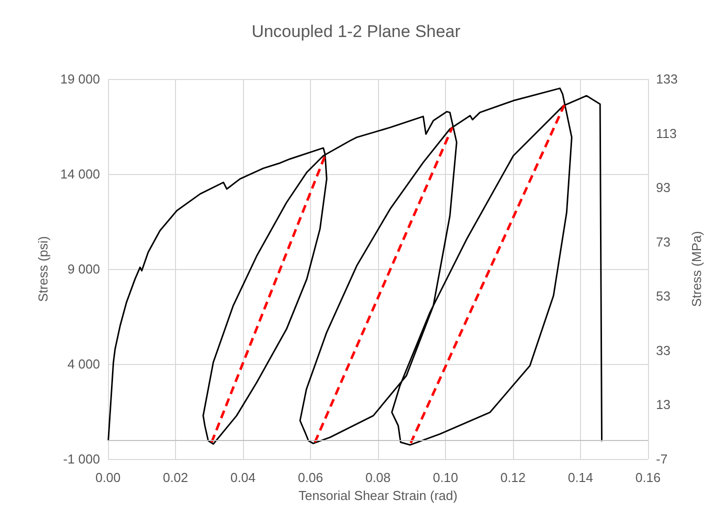 This screenshot has width=712, height=523. Describe the element at coordinates (108, 477) in the screenshot. I see `x-tick-label: 0.00` at that location.